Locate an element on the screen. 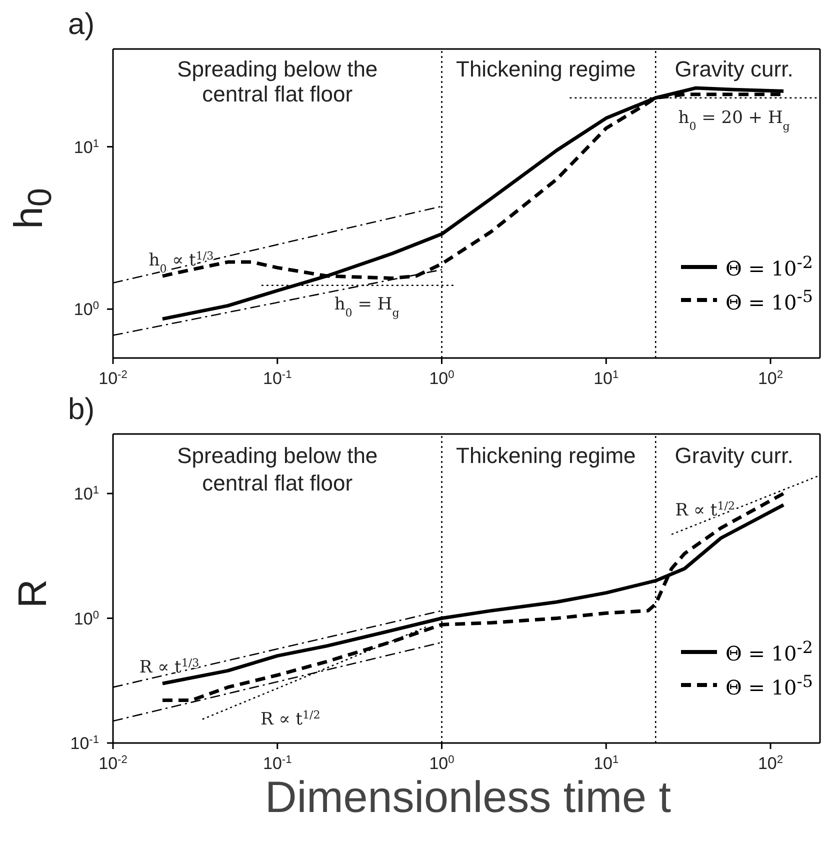 The width and height of the screenshot is (833, 867). y-tick-label: 10$^{-1}$ is located at coordinates (84, 743).